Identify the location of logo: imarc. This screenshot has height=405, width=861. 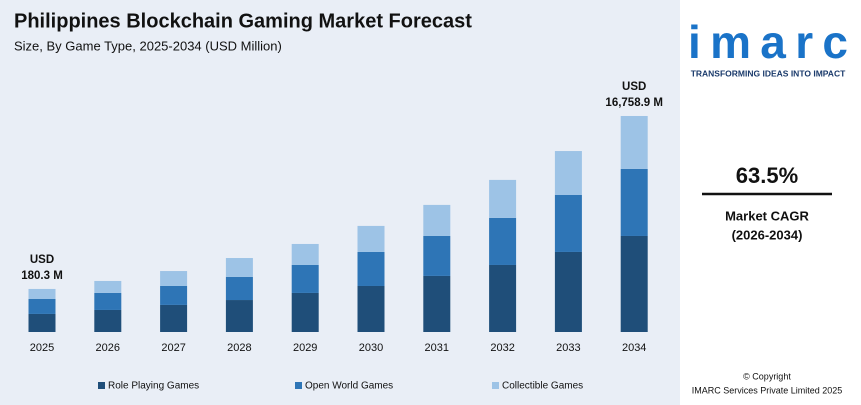
(768, 42).